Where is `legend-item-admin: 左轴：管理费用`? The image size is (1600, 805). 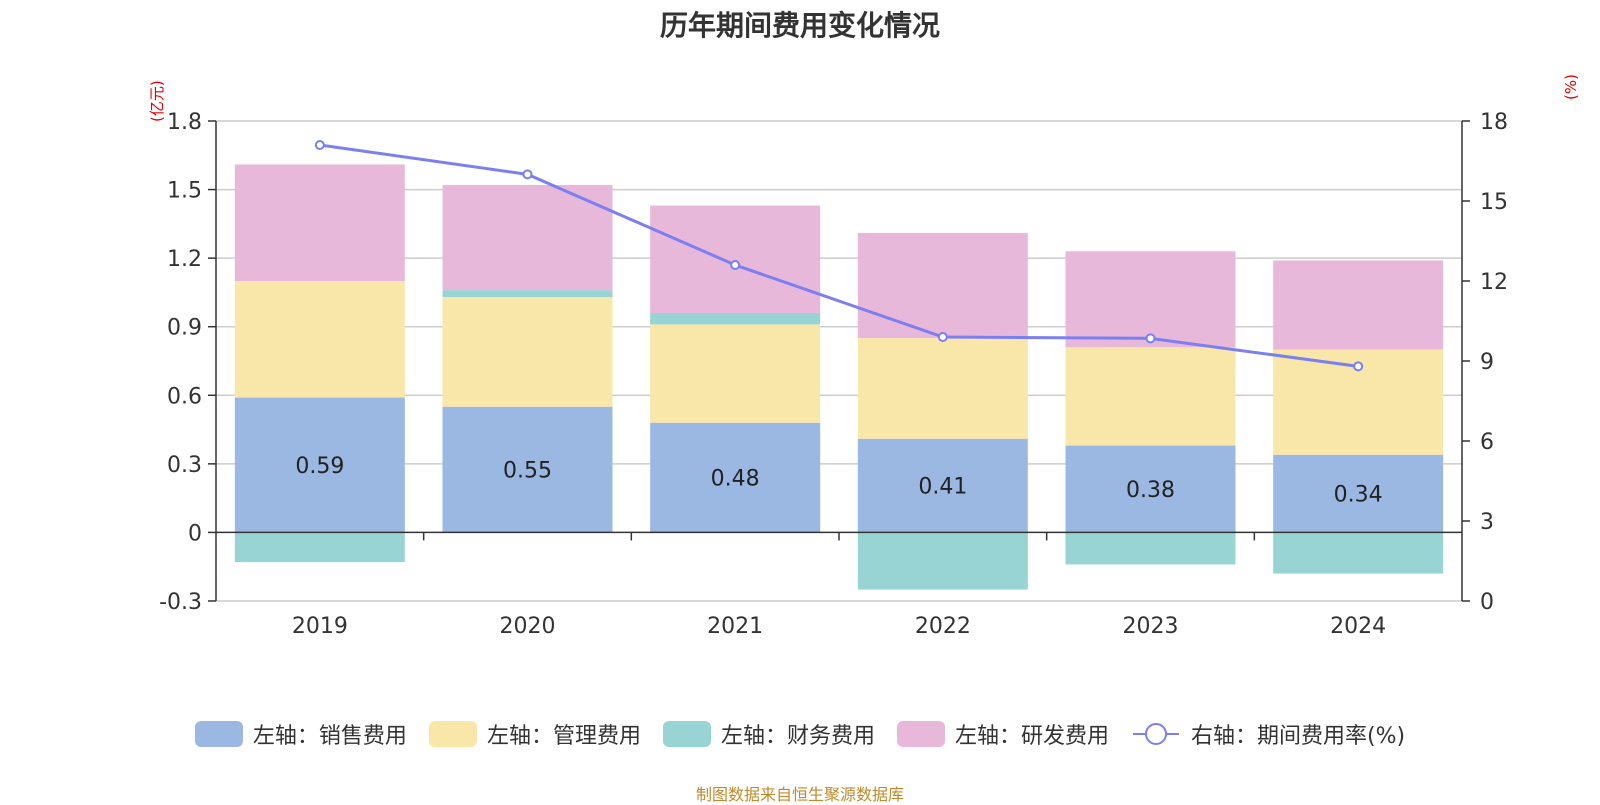 legend-item-admin: 左轴：管理费用 is located at coordinates (534, 734).